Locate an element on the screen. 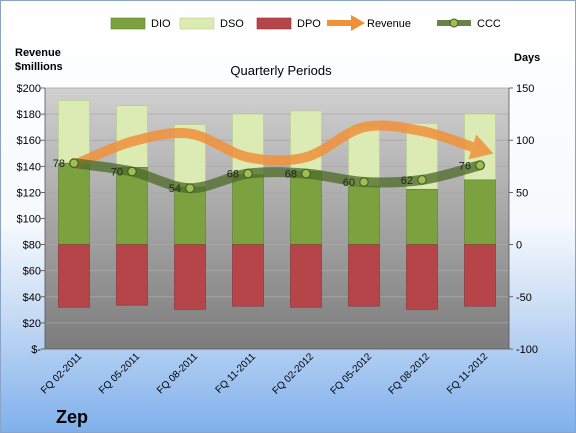 This screenshot has height=433, width=576. left-tick-label: $40 is located at coordinates (32, 298).